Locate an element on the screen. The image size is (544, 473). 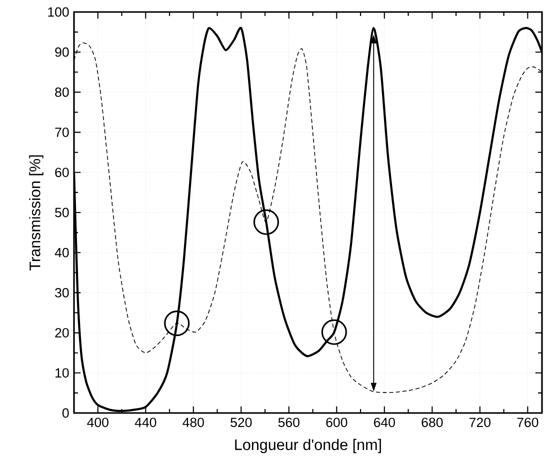
y-tick-label: 20 is located at coordinates (62, 333).